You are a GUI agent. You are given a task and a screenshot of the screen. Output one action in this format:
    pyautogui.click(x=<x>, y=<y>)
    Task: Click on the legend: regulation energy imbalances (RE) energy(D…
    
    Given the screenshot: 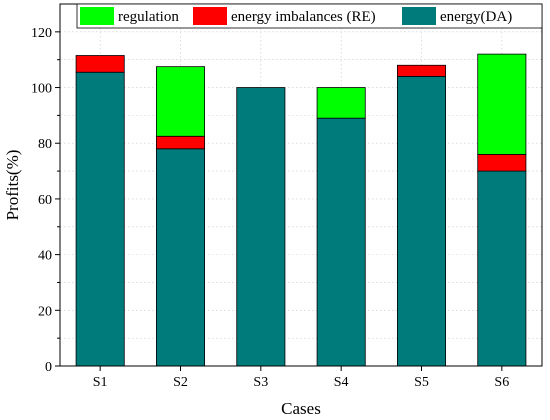 What is the action you would take?
    pyautogui.click(x=309, y=16)
    